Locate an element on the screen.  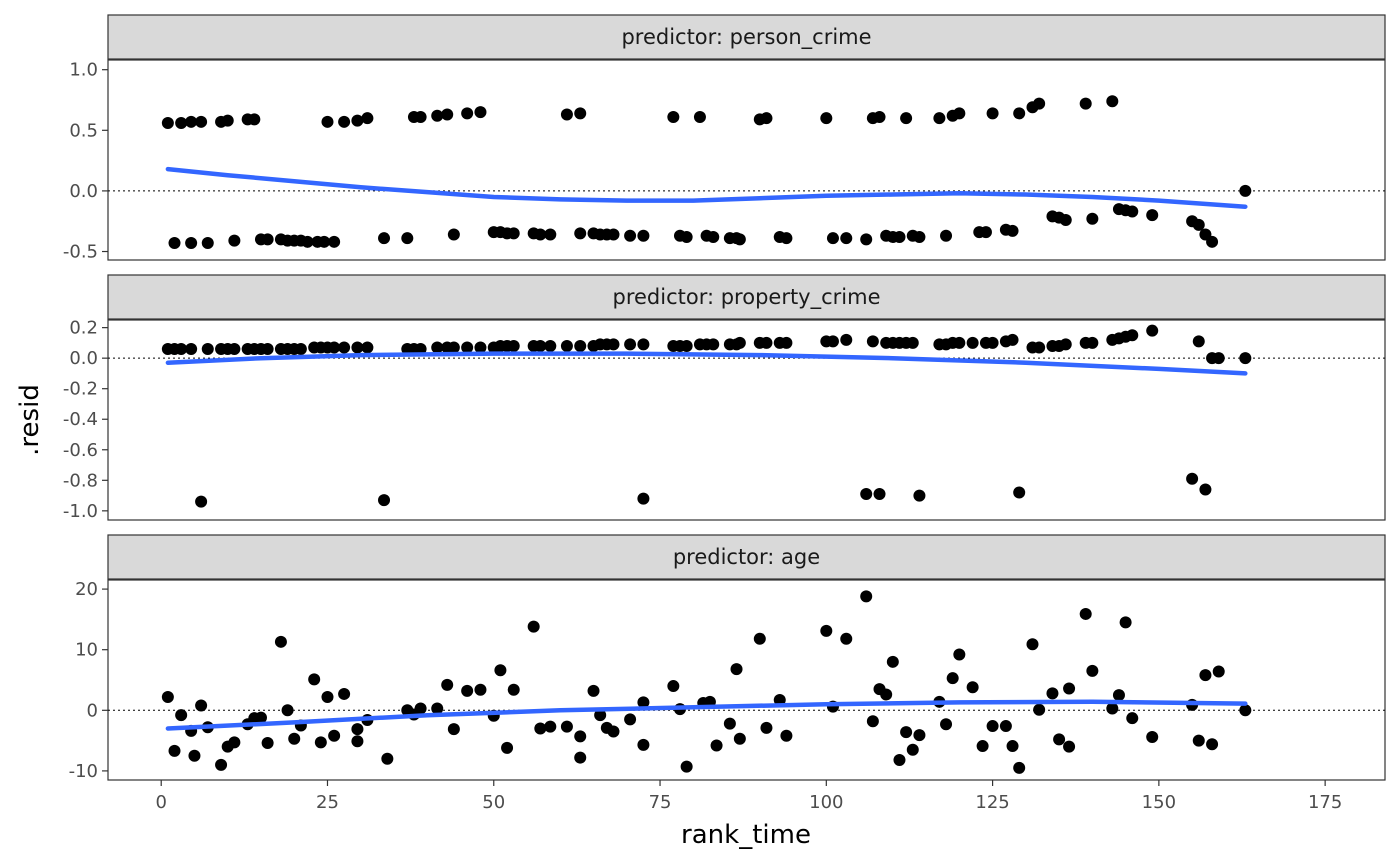
x-axis-title: rank_time is located at coordinates (746, 835).